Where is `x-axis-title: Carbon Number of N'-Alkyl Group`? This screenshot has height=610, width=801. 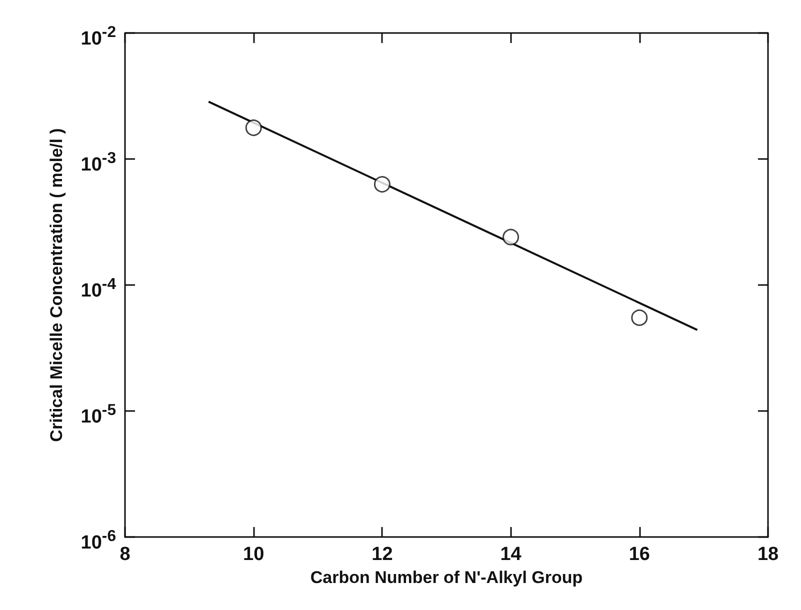 x-axis-title: Carbon Number of N'-Alkyl Group is located at coordinates (446, 577).